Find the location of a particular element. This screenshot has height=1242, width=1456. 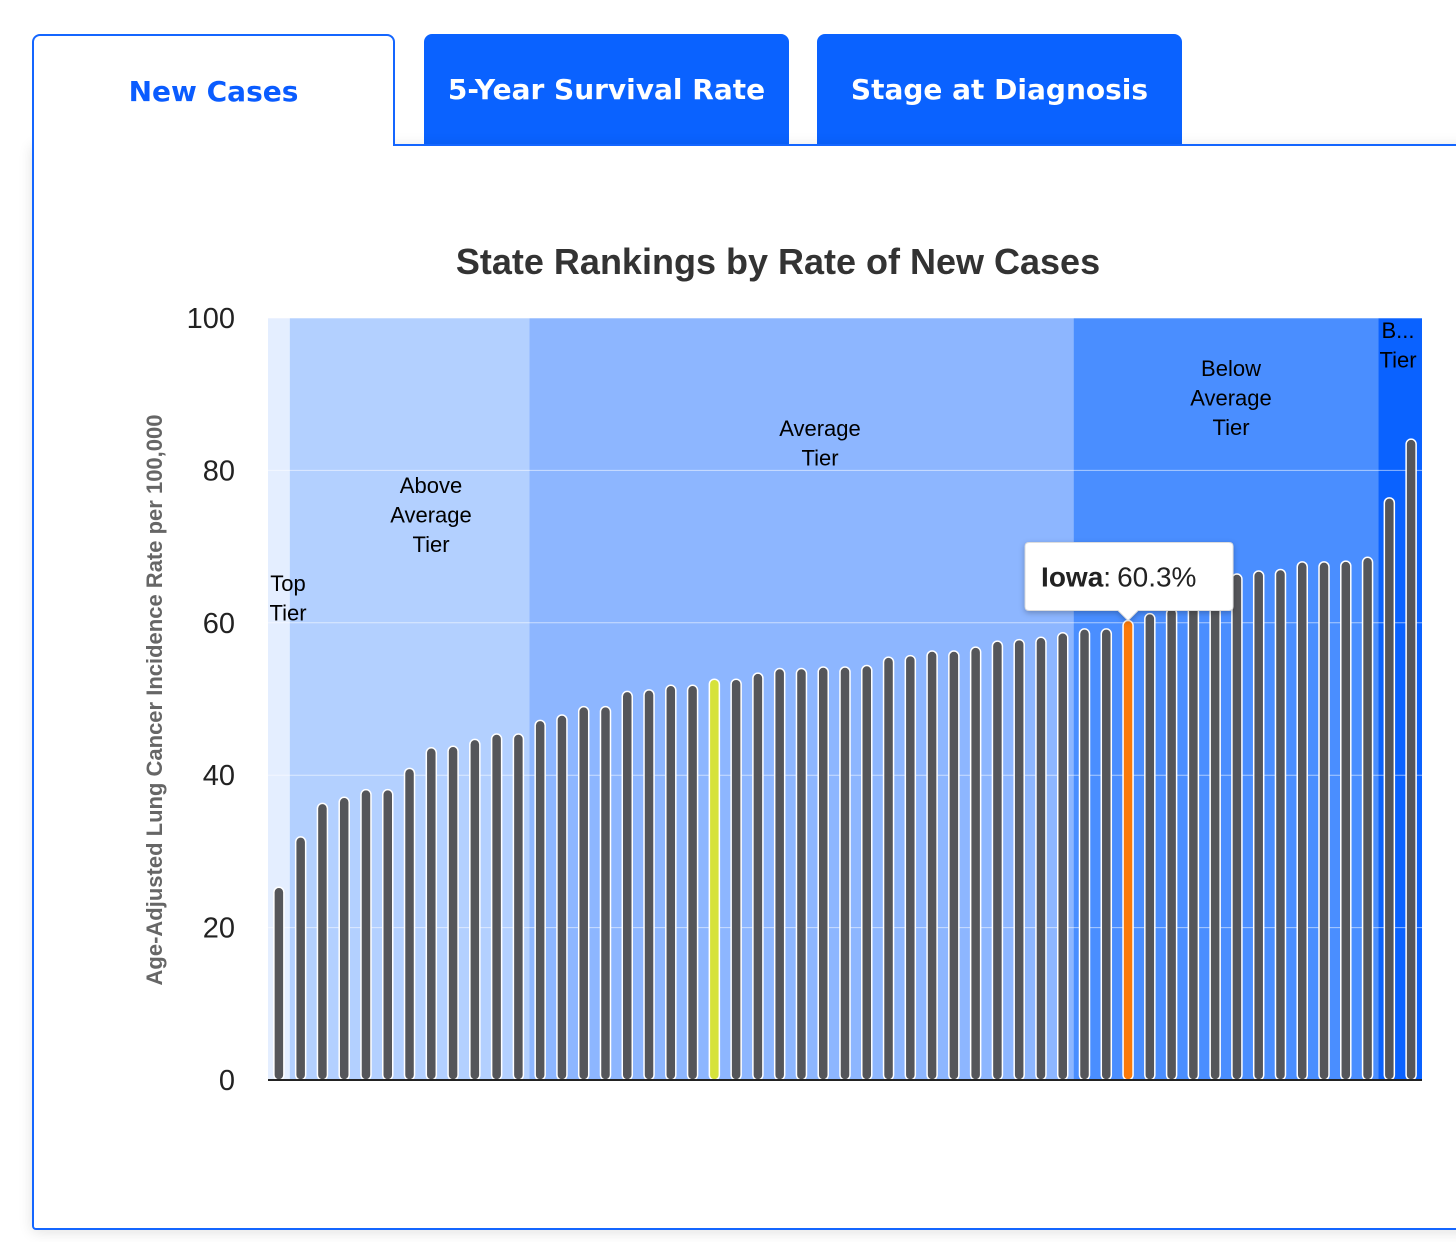

y-tick-label: 40 is located at coordinates (219, 776).